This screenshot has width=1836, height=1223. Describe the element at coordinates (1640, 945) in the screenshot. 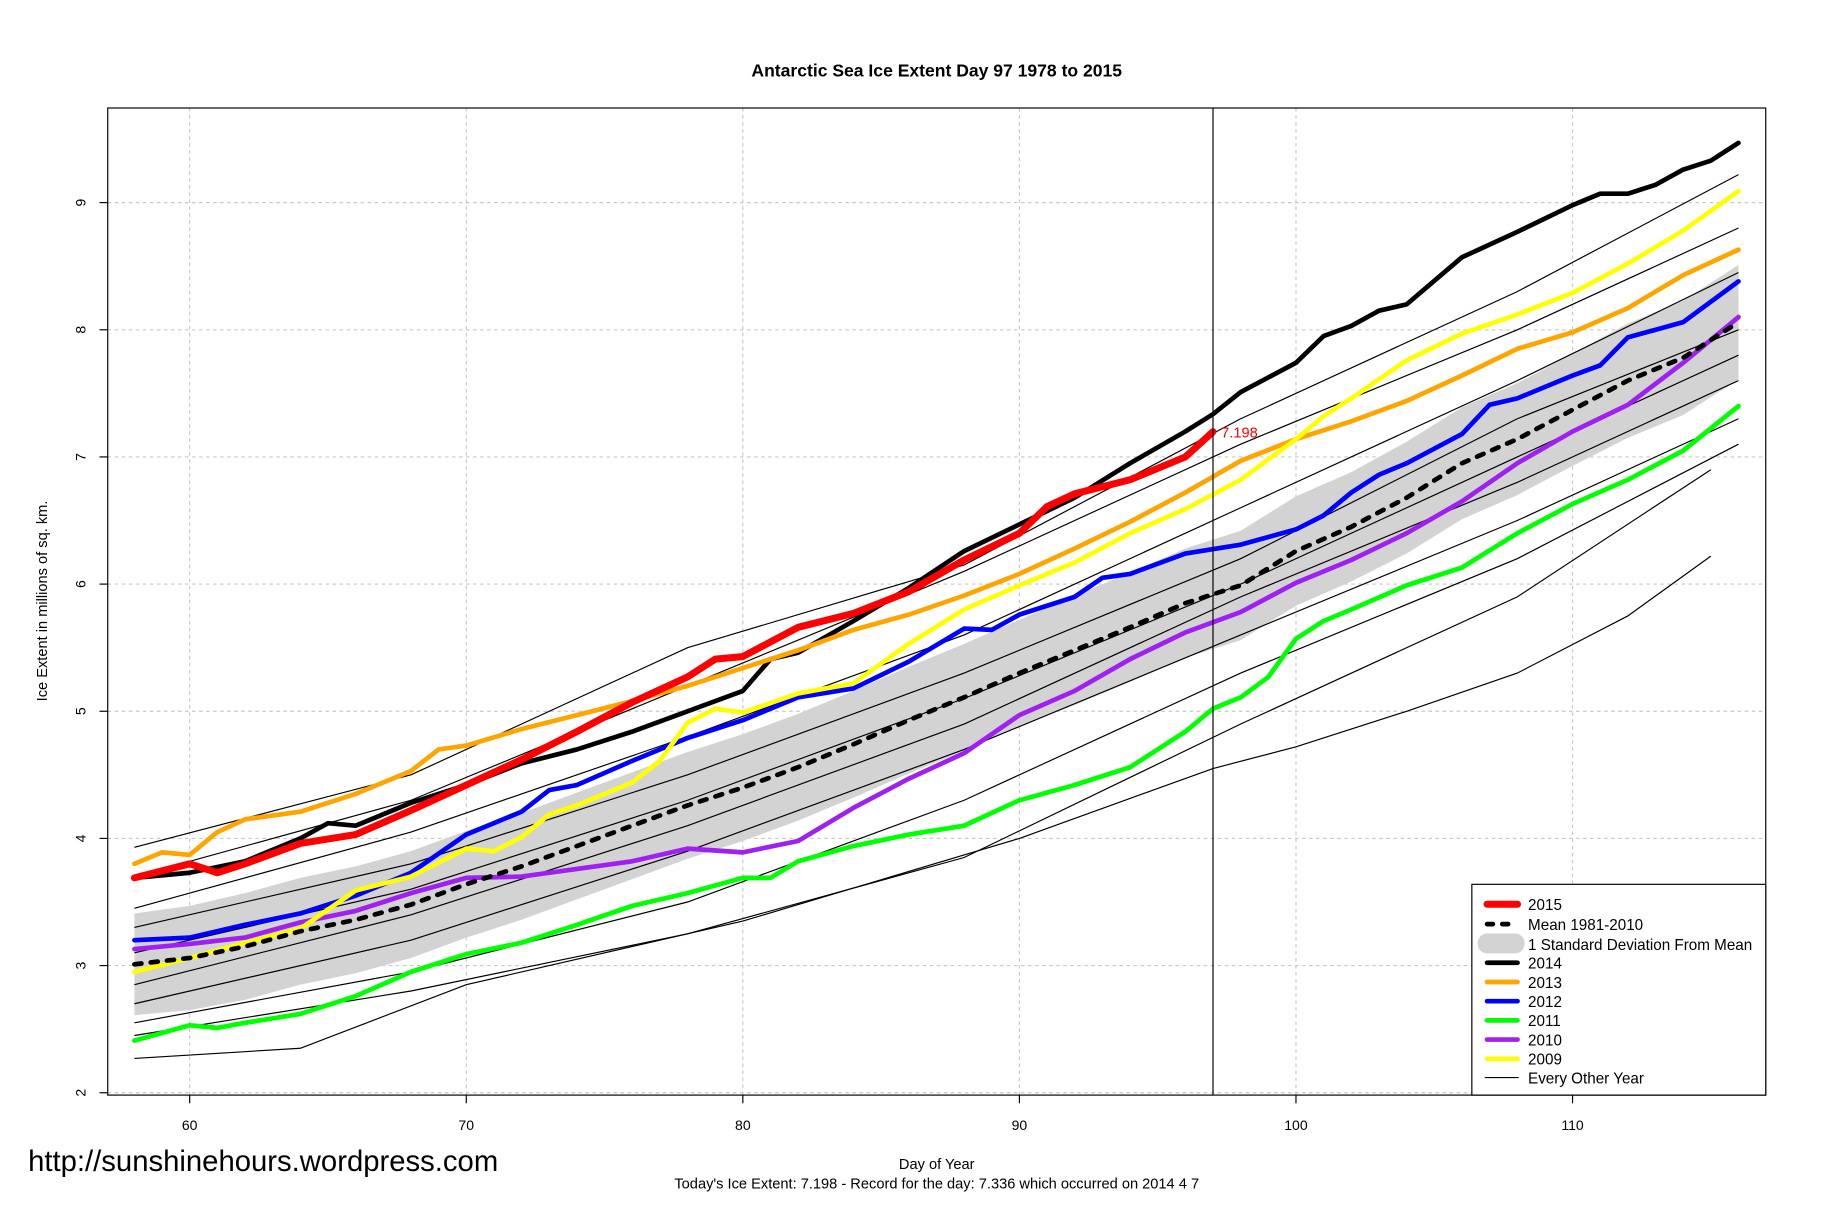

I see `legend-label-sd: 1 Standard Deviation From Mean` at that location.